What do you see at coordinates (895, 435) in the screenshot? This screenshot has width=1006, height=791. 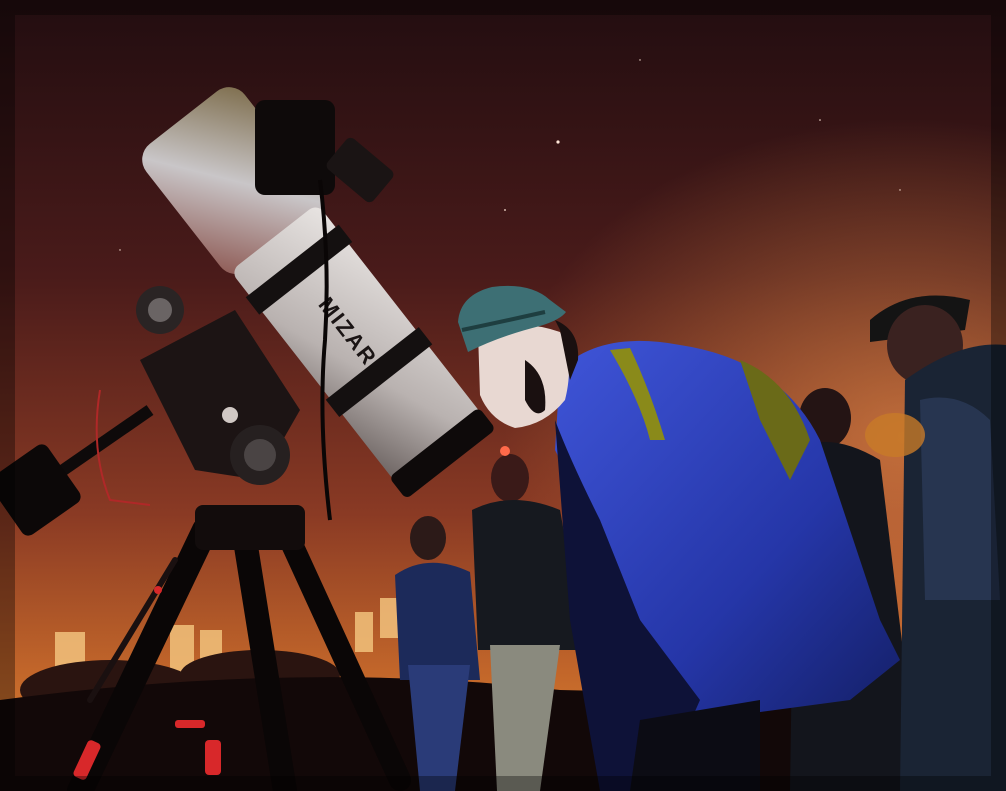 I see `autumn-leaves` at bounding box center [895, 435].